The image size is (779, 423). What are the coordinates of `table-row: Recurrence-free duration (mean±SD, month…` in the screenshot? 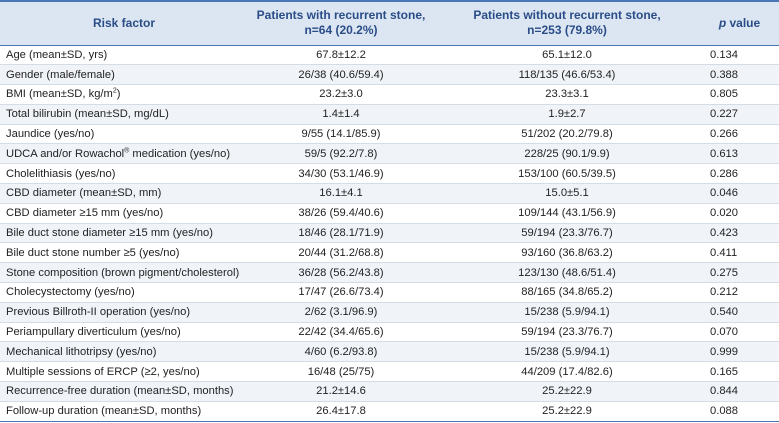 It's located at (389, 391).